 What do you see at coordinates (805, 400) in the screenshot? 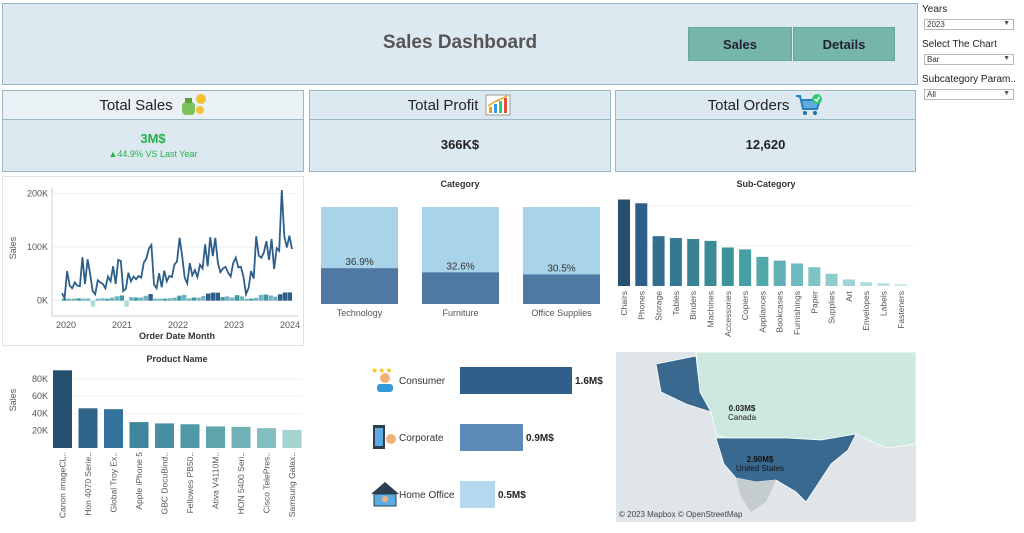
I see `map-region-canada` at bounding box center [805, 400].